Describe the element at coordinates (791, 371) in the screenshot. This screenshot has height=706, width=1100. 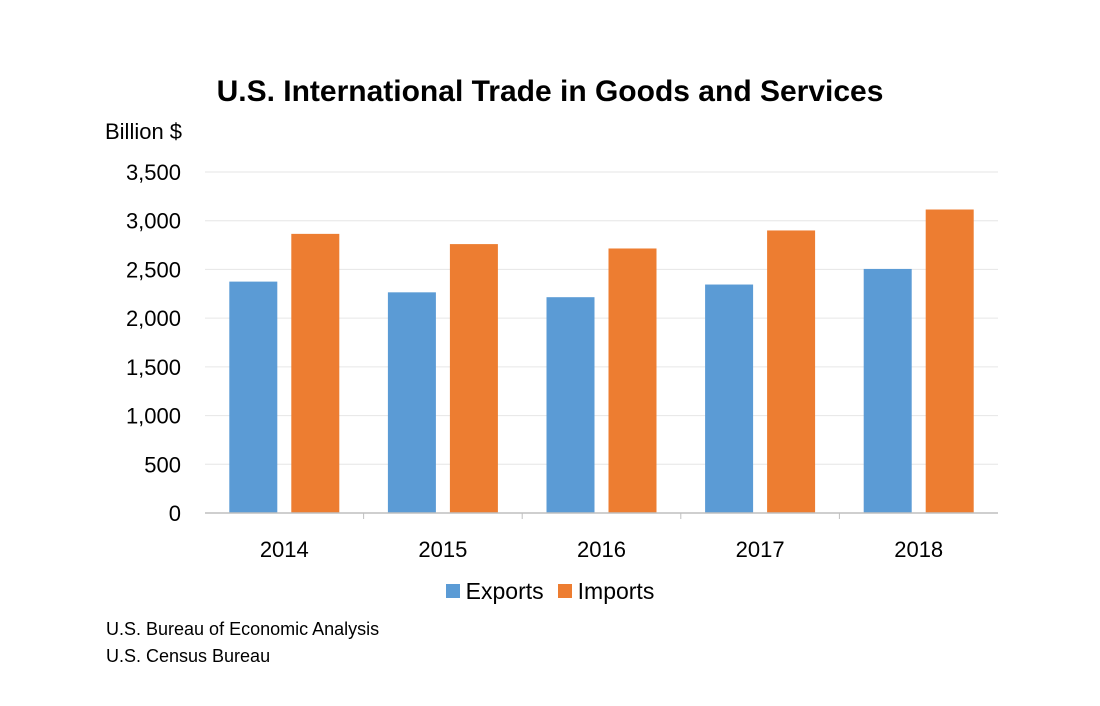
I see `bar-imports-2017` at that location.